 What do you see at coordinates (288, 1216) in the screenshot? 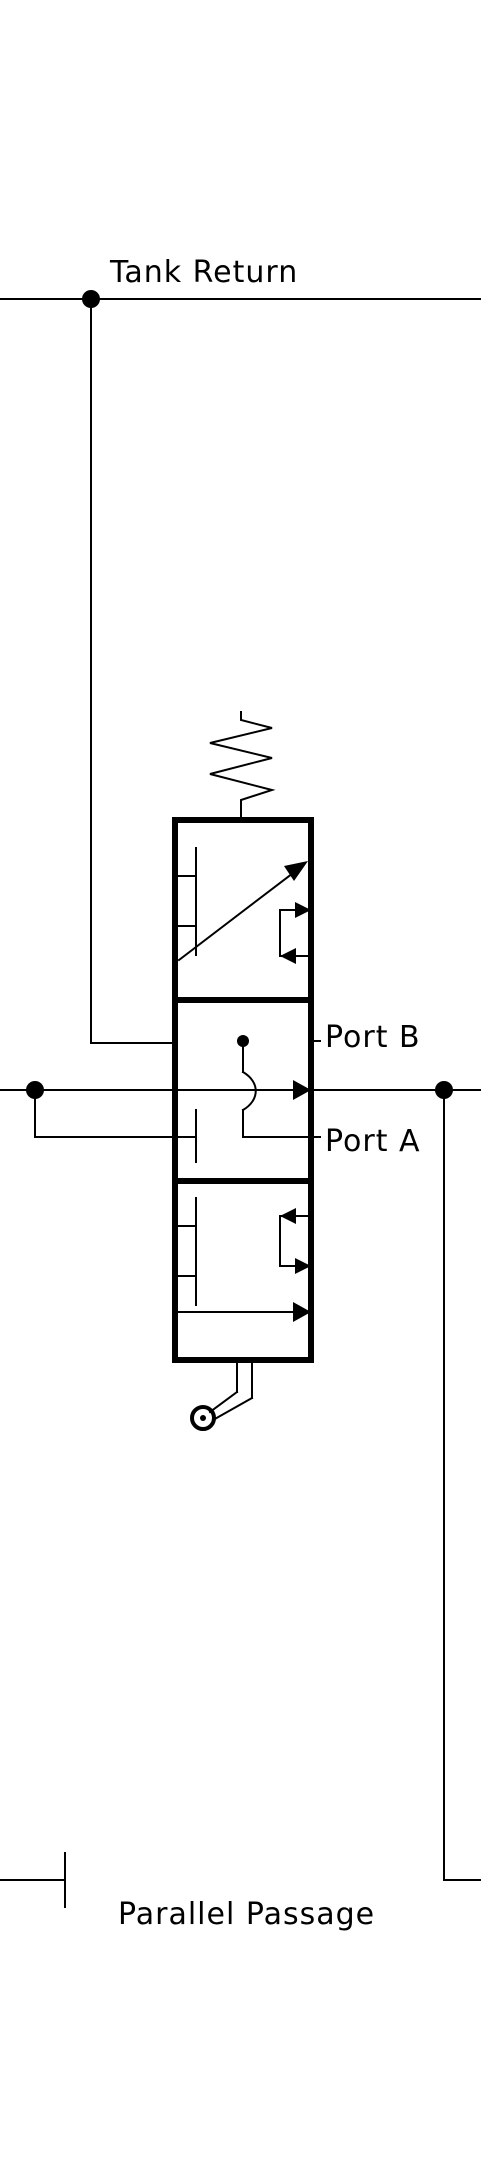
I see `bottom-arrowhead-upper` at bounding box center [288, 1216].